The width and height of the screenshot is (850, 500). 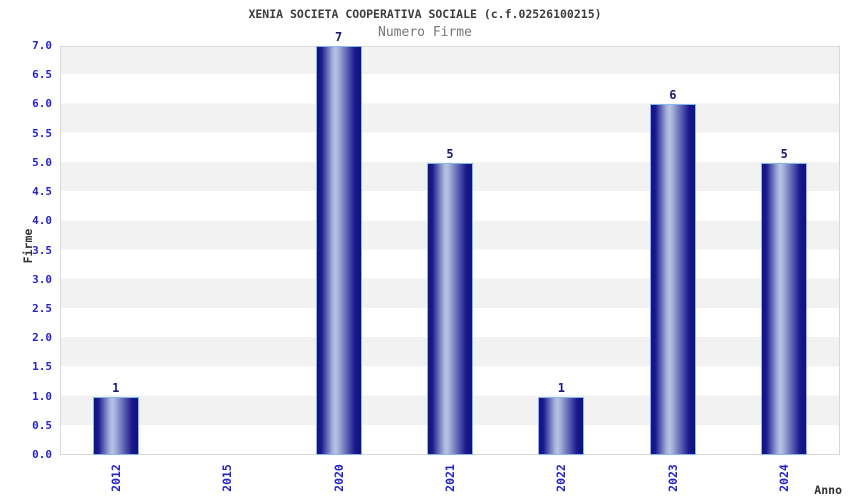 I want to click on y-tick-label: 3.0, so click(x=42, y=279).